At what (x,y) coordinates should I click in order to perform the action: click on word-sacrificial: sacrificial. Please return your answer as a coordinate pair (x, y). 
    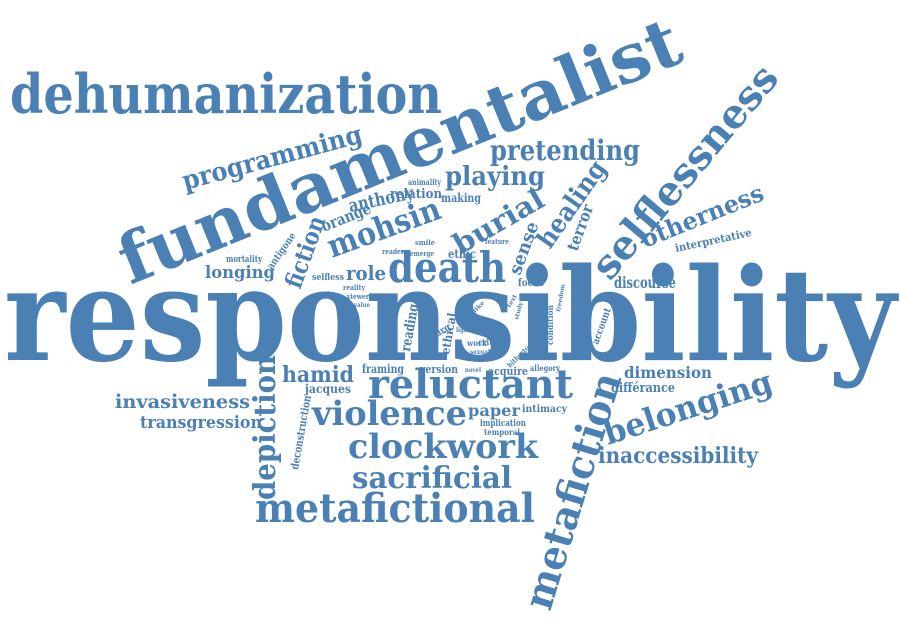
    Looking at the image, I should click on (432, 478).